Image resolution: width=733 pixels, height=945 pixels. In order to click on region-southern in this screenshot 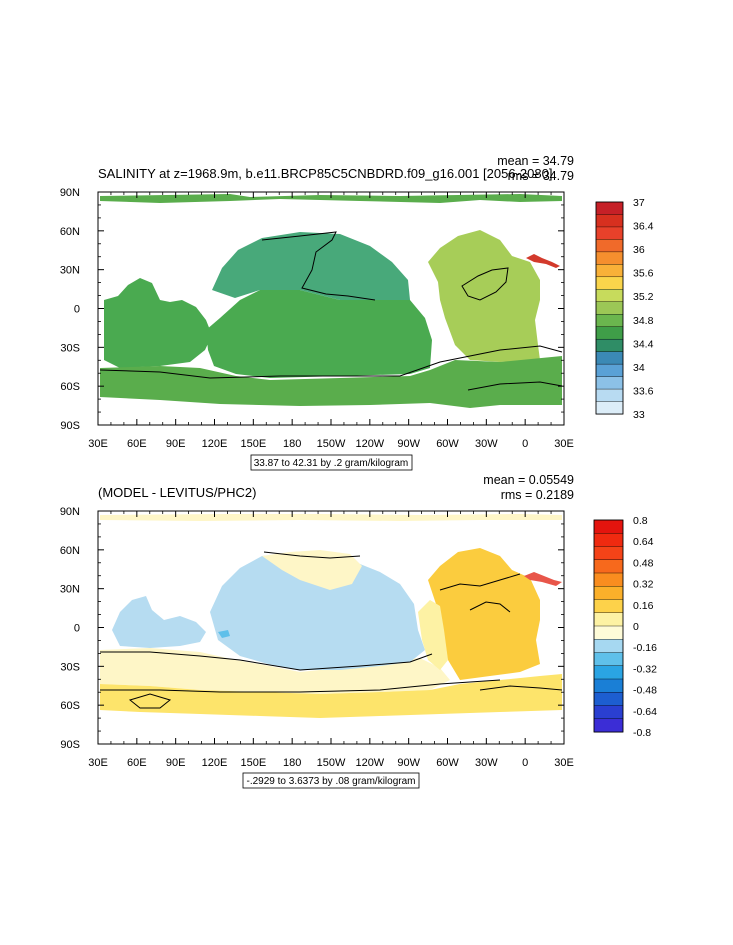, I will do `click(331, 382)`.